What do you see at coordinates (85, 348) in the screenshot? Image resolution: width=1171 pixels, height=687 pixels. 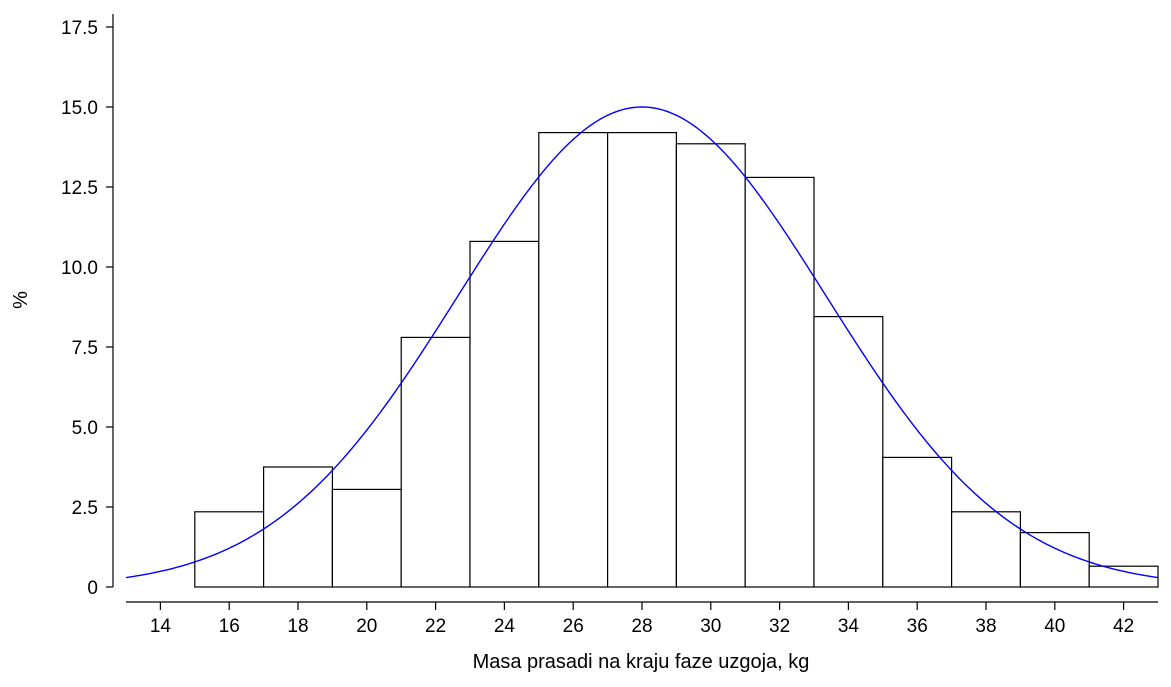 I see `y-tick-label: 7.5` at bounding box center [85, 348].